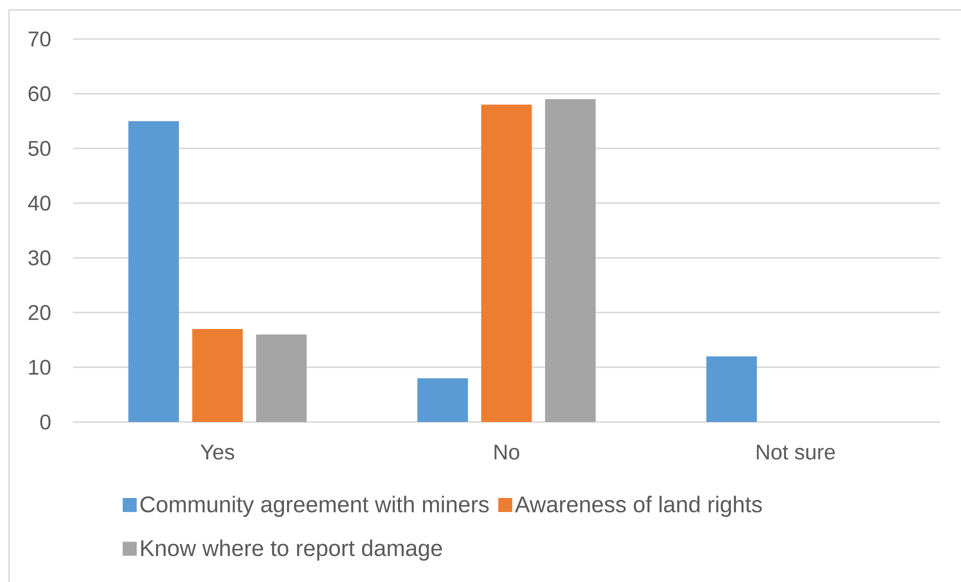 The height and width of the screenshot is (582, 961). Describe the element at coordinates (39, 39) in the screenshot. I see `y-tick-label: 70` at that location.